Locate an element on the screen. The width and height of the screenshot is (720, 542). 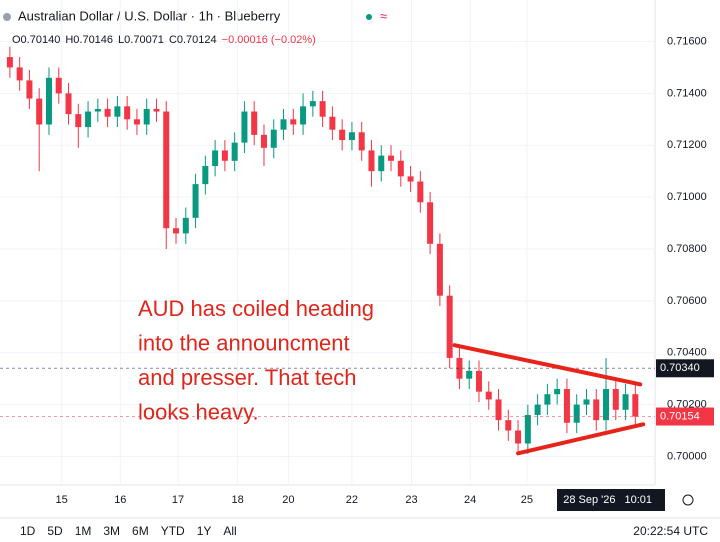
timeframe-button: 1D is located at coordinates (28, 531).